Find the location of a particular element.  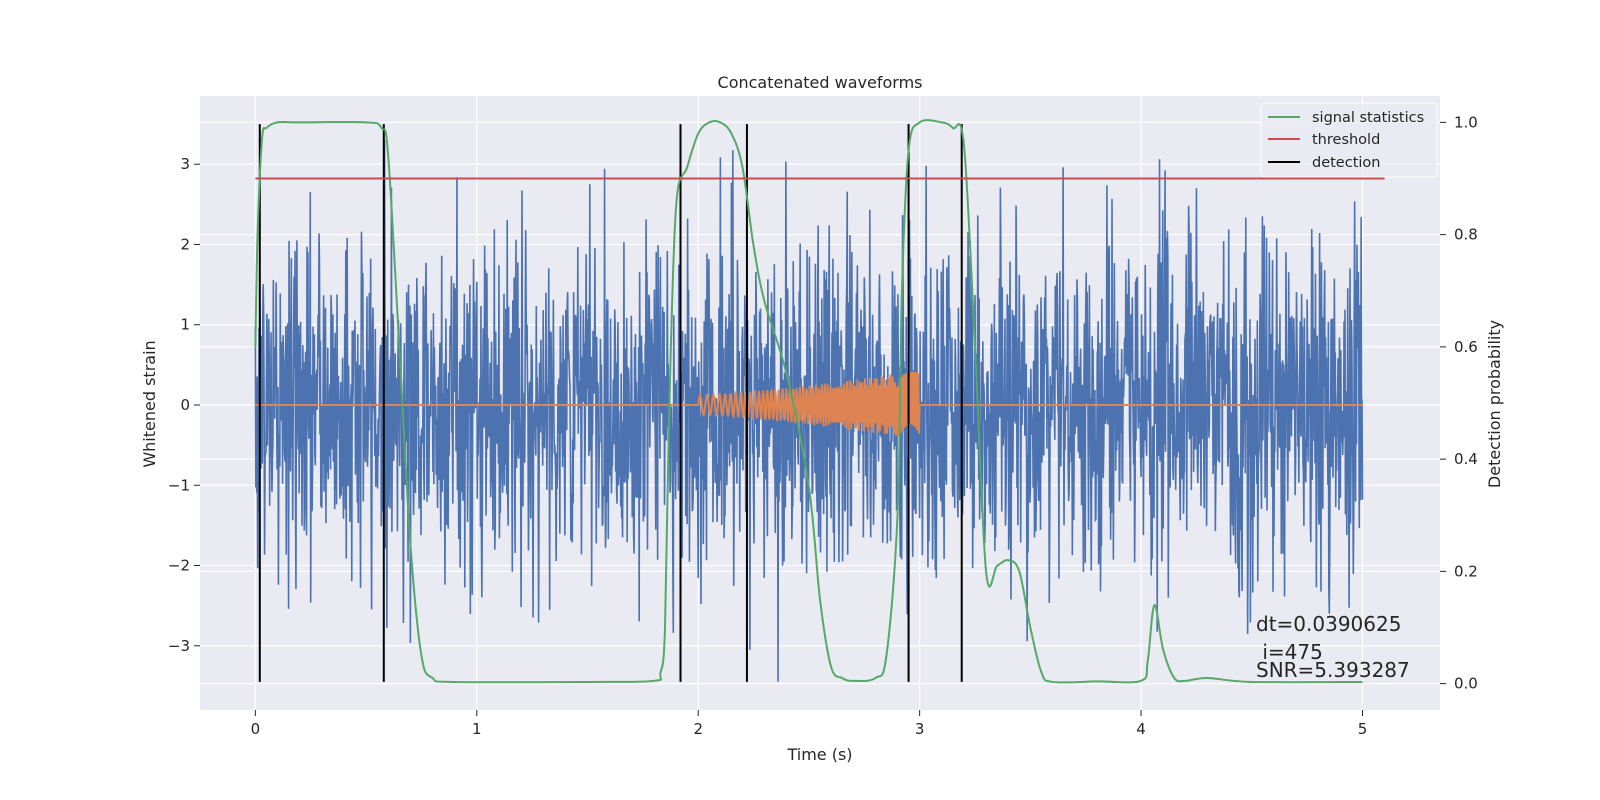

legend-box is located at coordinates (1349, 140).